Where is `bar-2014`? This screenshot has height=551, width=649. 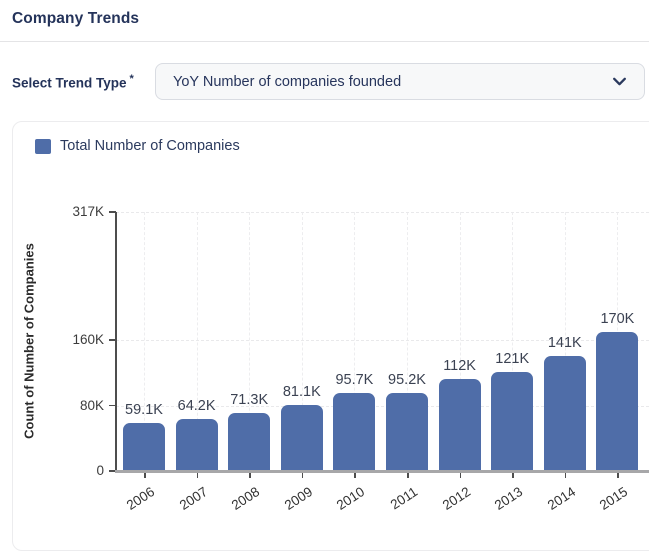
bar-2014 is located at coordinates (564, 413).